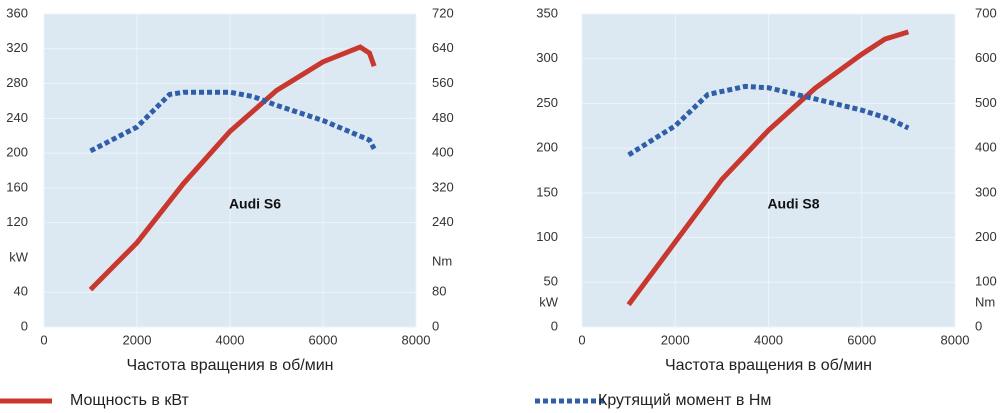 The height and width of the screenshot is (413, 1000). I want to click on y-tick-label: 120, so click(17, 221).